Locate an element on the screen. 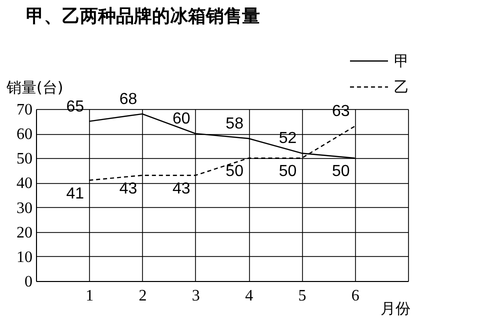  x-tick-label: 6 is located at coordinates (355, 296).